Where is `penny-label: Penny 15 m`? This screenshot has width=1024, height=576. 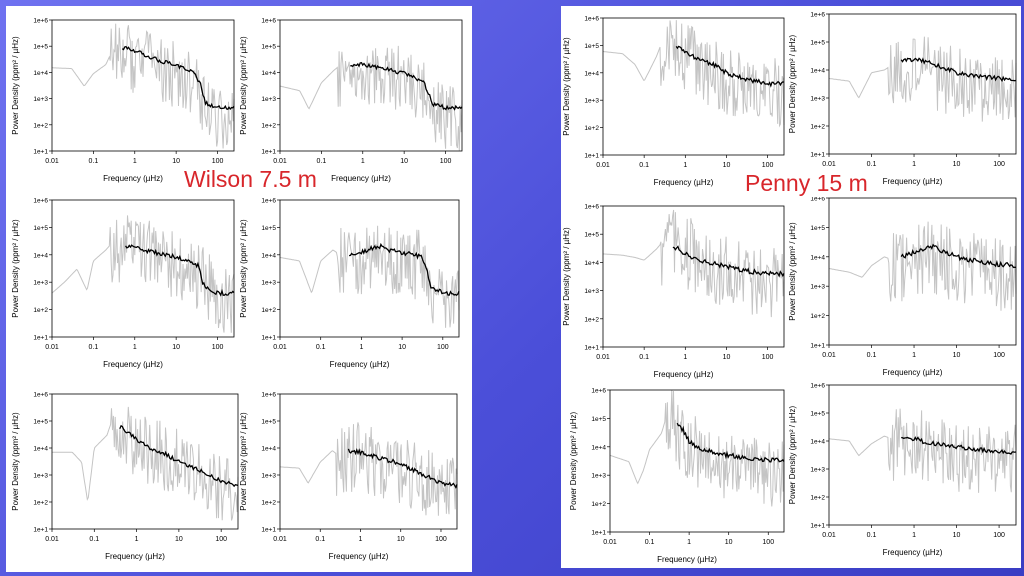
penny-label: Penny 15 m is located at coordinates (806, 183).